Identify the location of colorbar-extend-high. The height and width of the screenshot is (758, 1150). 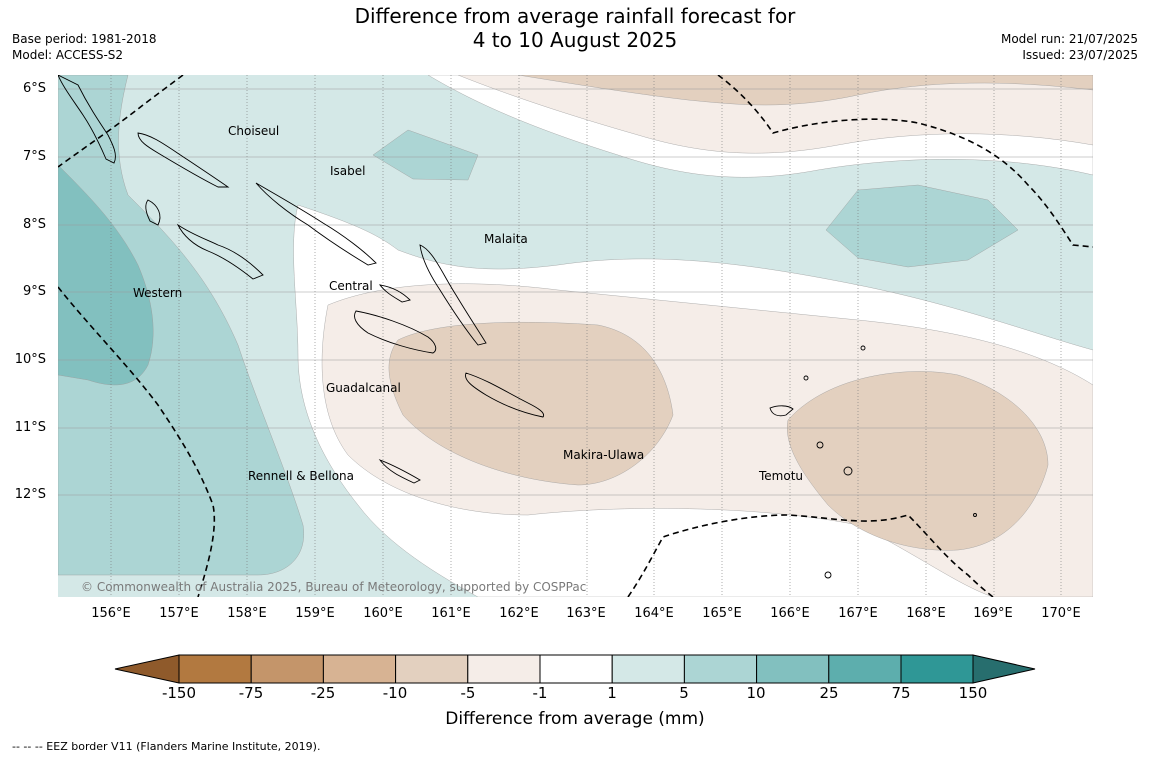
(1004, 669).